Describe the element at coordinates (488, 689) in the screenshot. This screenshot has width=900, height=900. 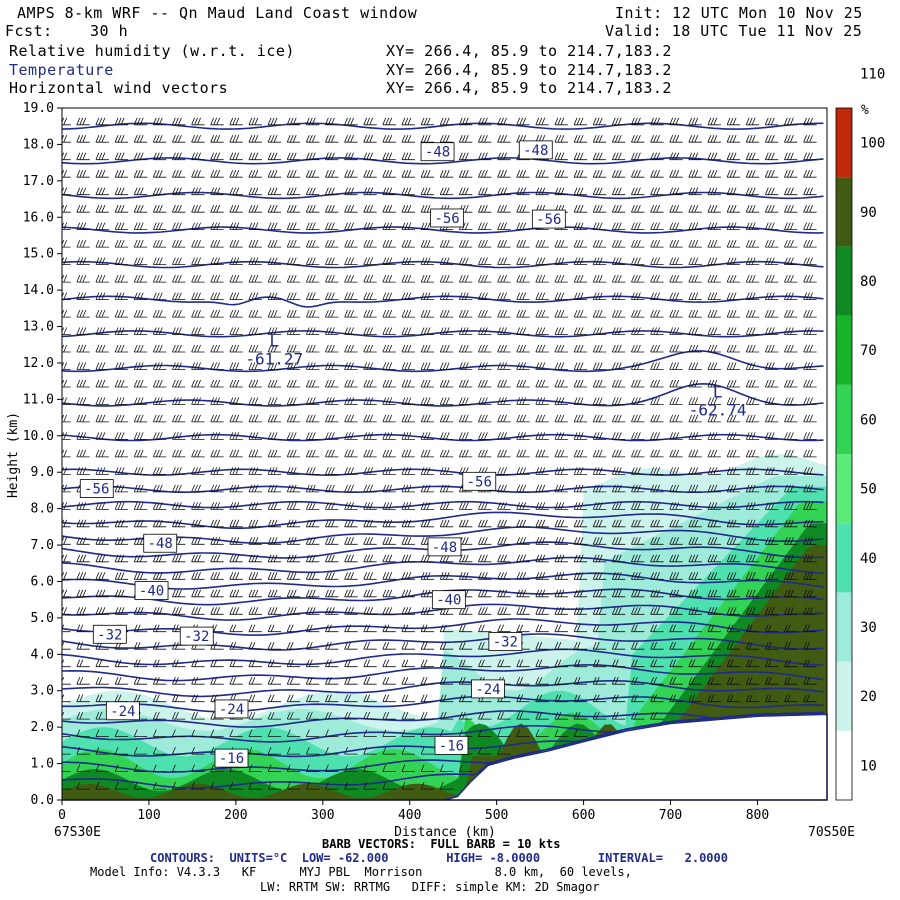
I see `temperature-label: -24` at that location.